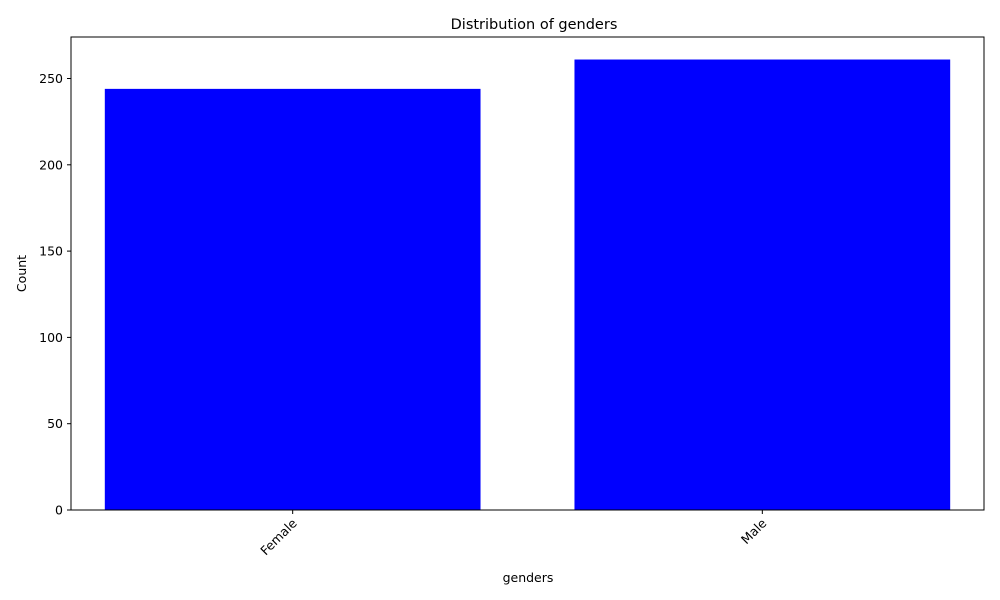 The width and height of the screenshot is (1000, 600). What do you see at coordinates (51, 337) in the screenshot?
I see `y-tick-label: 100` at bounding box center [51, 337].